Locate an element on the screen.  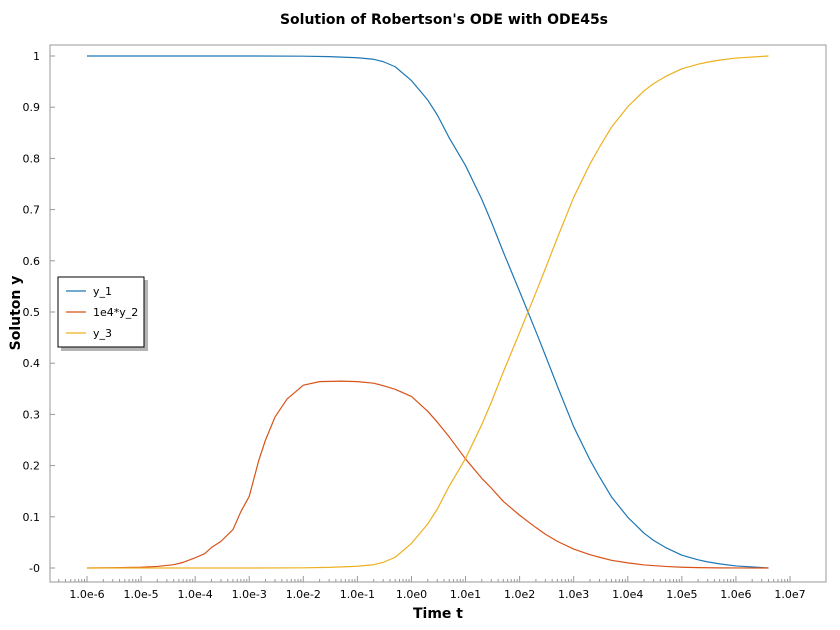
chart-title: Solution of Robertson's ODE with ODE45s is located at coordinates (444, 20).